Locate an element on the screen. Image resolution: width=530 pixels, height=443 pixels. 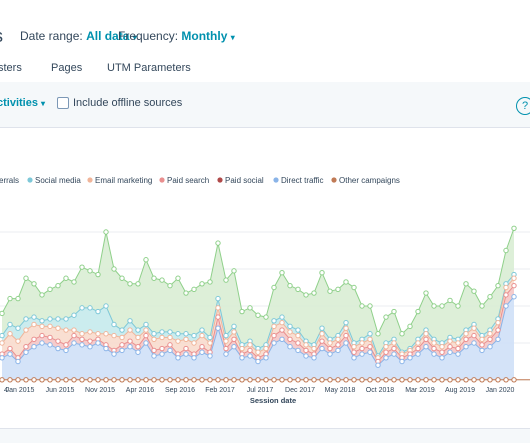
tab-utm-parameters: UTM Parameters is located at coordinates (149, 68).